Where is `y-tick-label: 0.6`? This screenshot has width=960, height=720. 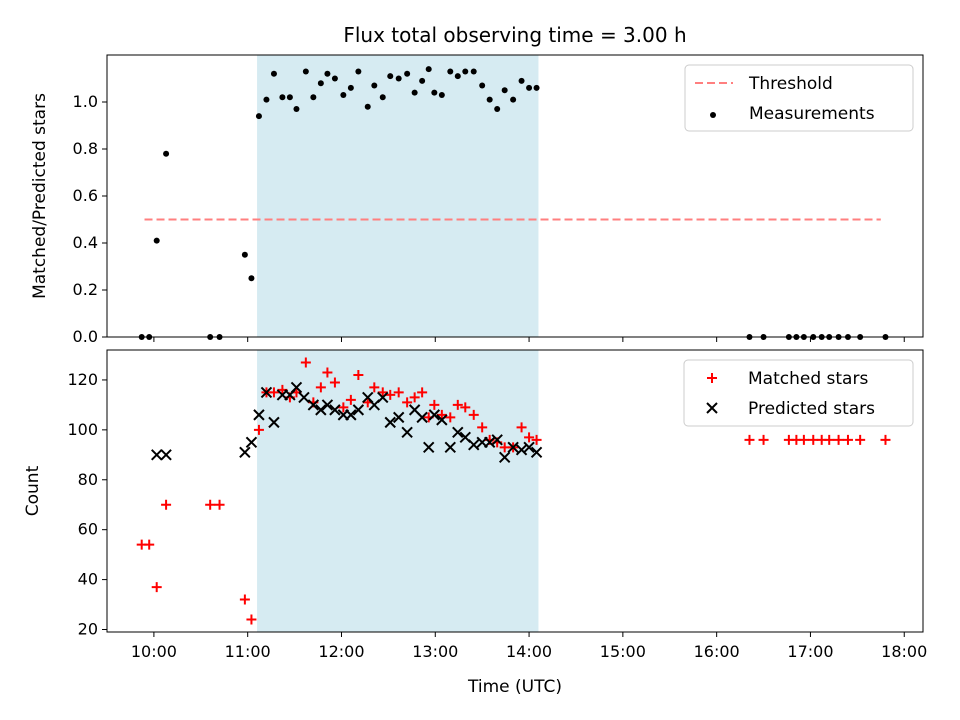
y-tick-label: 0.6 is located at coordinates (85, 195).